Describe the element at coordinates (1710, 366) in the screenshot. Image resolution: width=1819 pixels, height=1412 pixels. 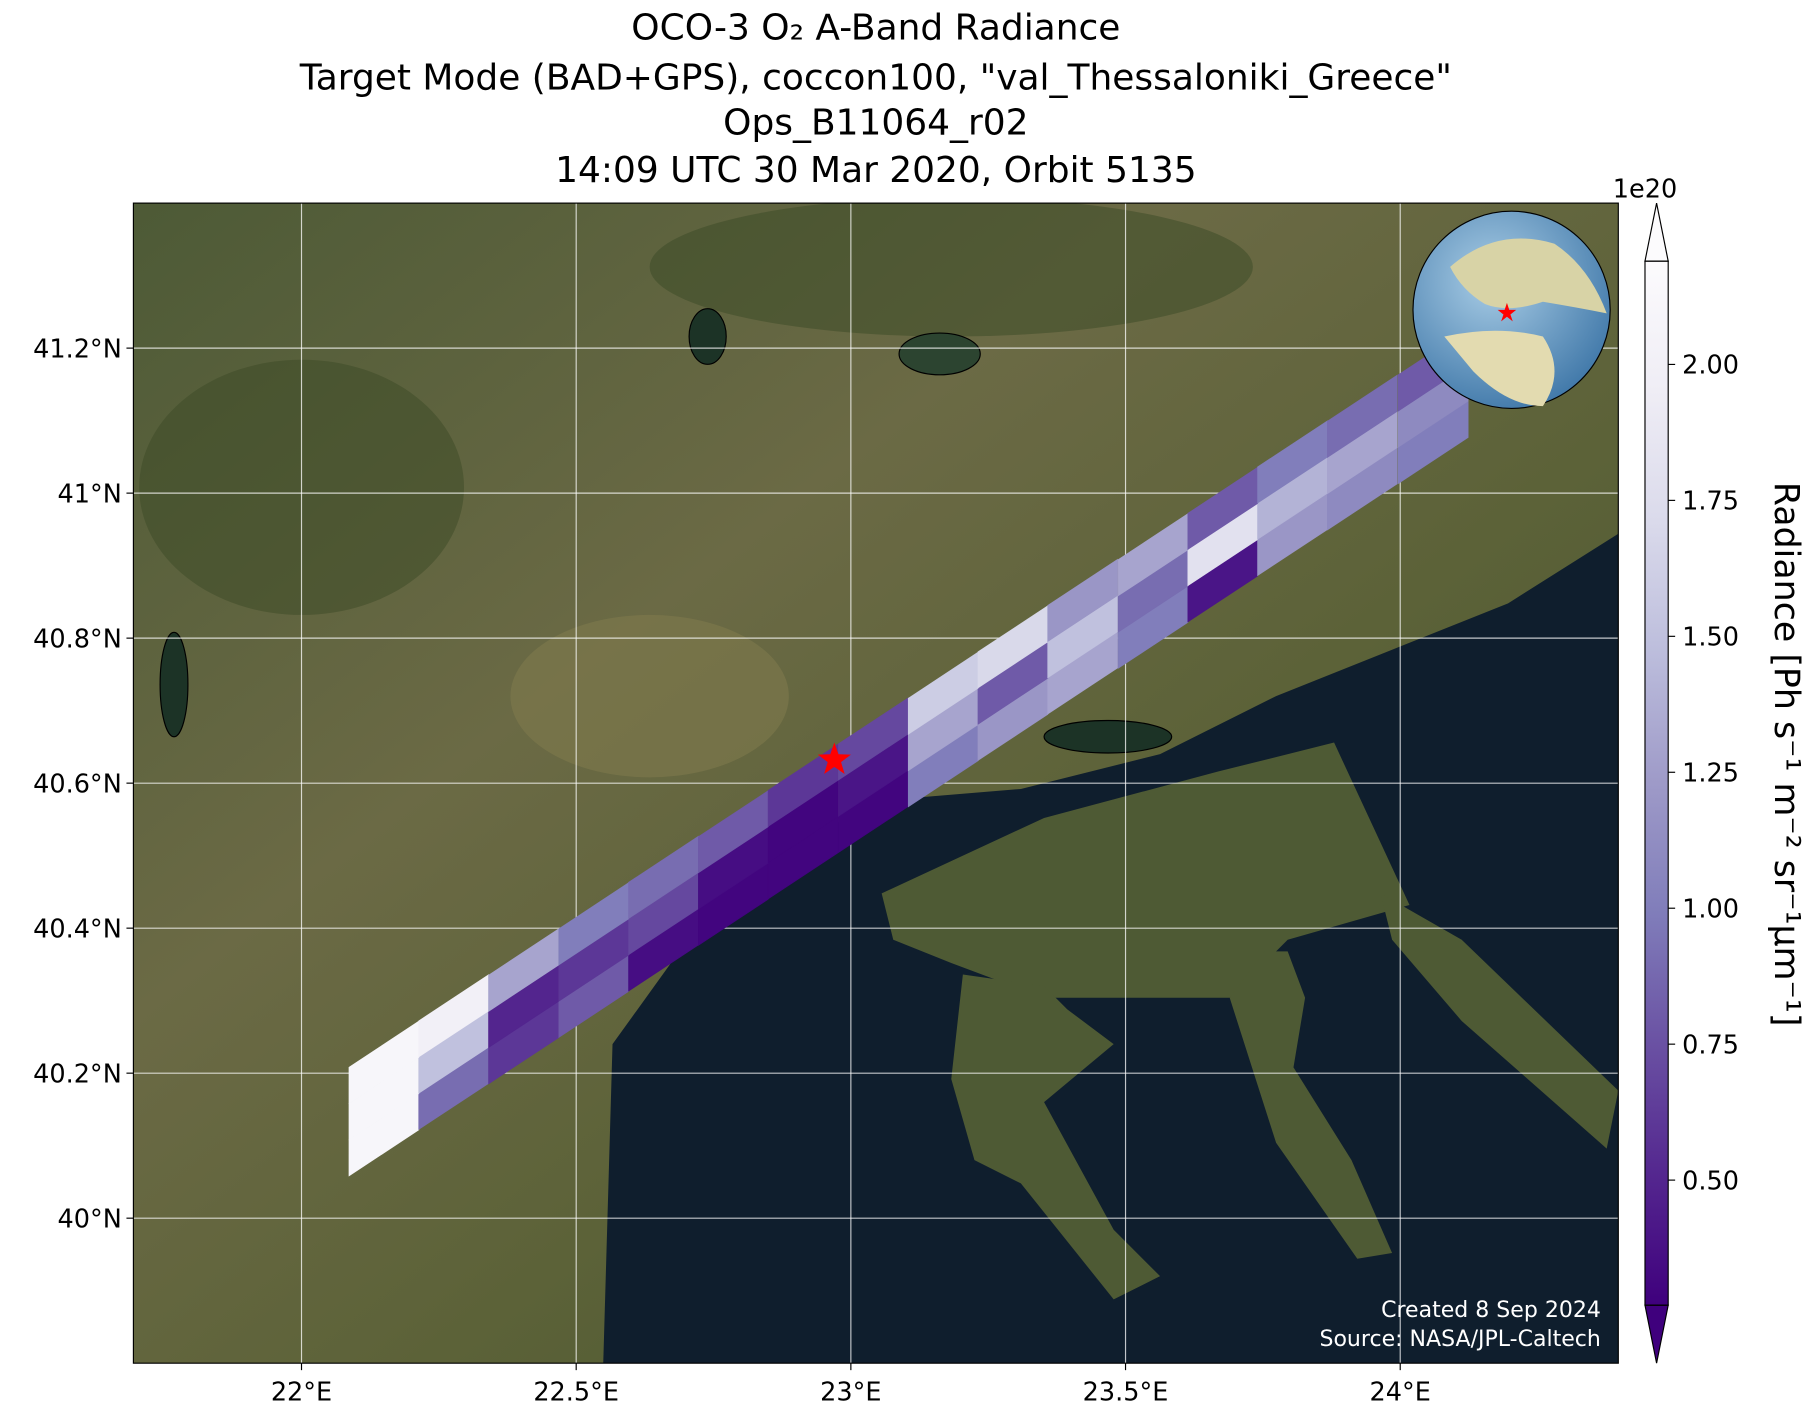
I see `colorbar-tick-label: 2.00` at that location.